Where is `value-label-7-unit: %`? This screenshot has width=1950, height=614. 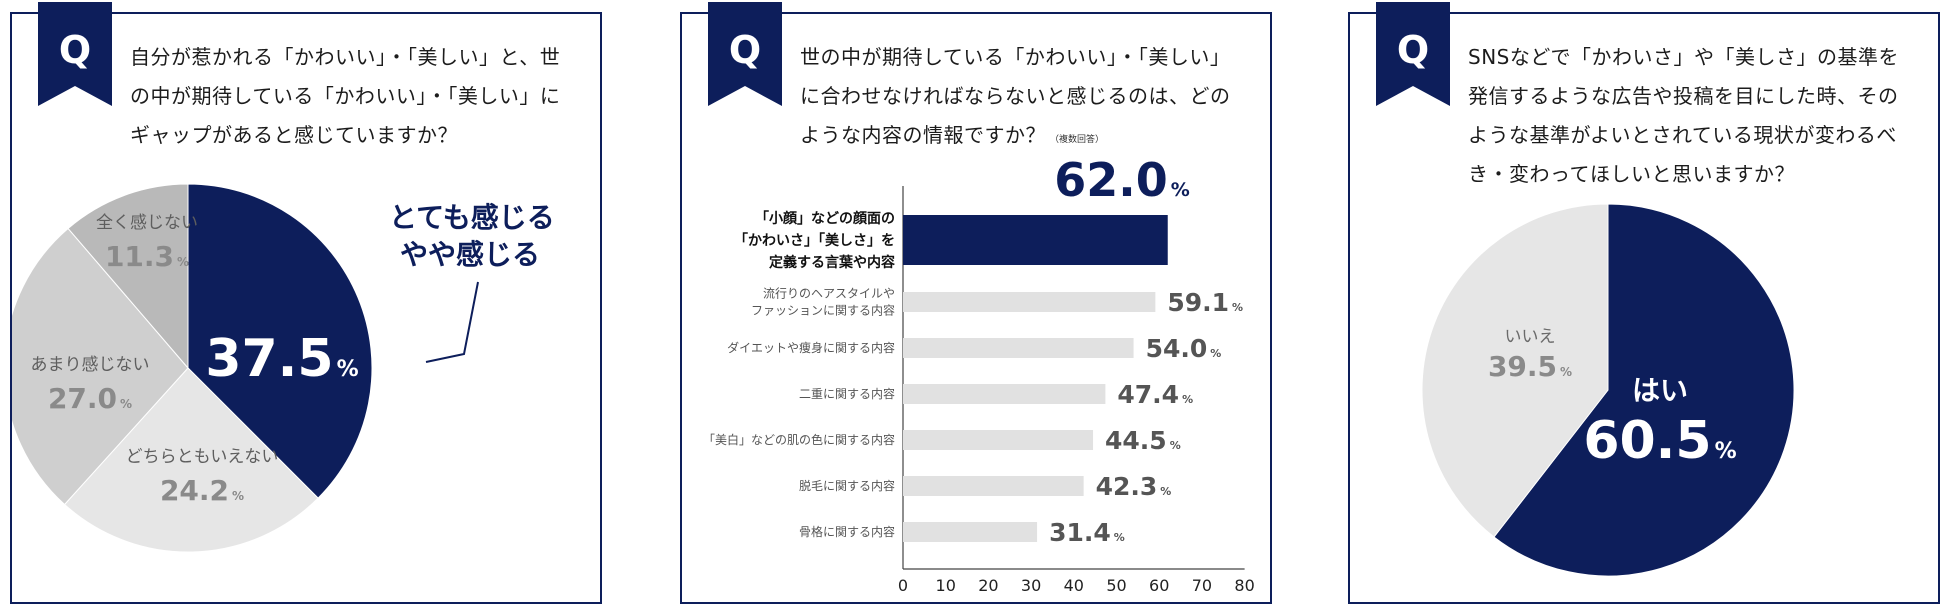 value-label-7-unit: % is located at coordinates (1119, 537).